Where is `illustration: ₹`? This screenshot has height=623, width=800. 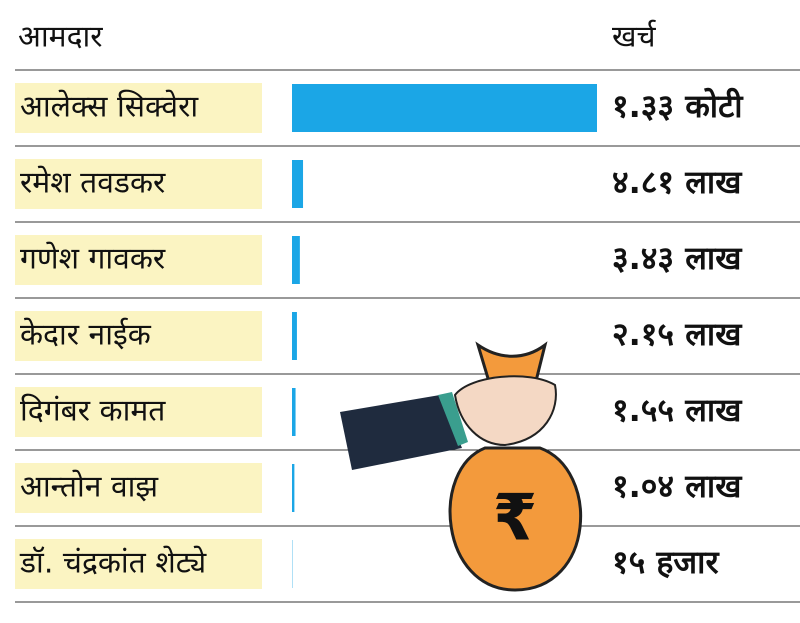
illustration: ₹ is located at coordinates (460, 467).